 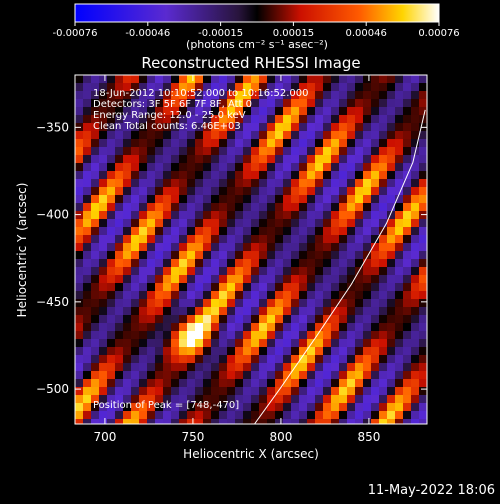 What do you see at coordinates (167, 126) in the screenshot?
I see `info-line: Clean Total counts: 6.46E+03` at bounding box center [167, 126].